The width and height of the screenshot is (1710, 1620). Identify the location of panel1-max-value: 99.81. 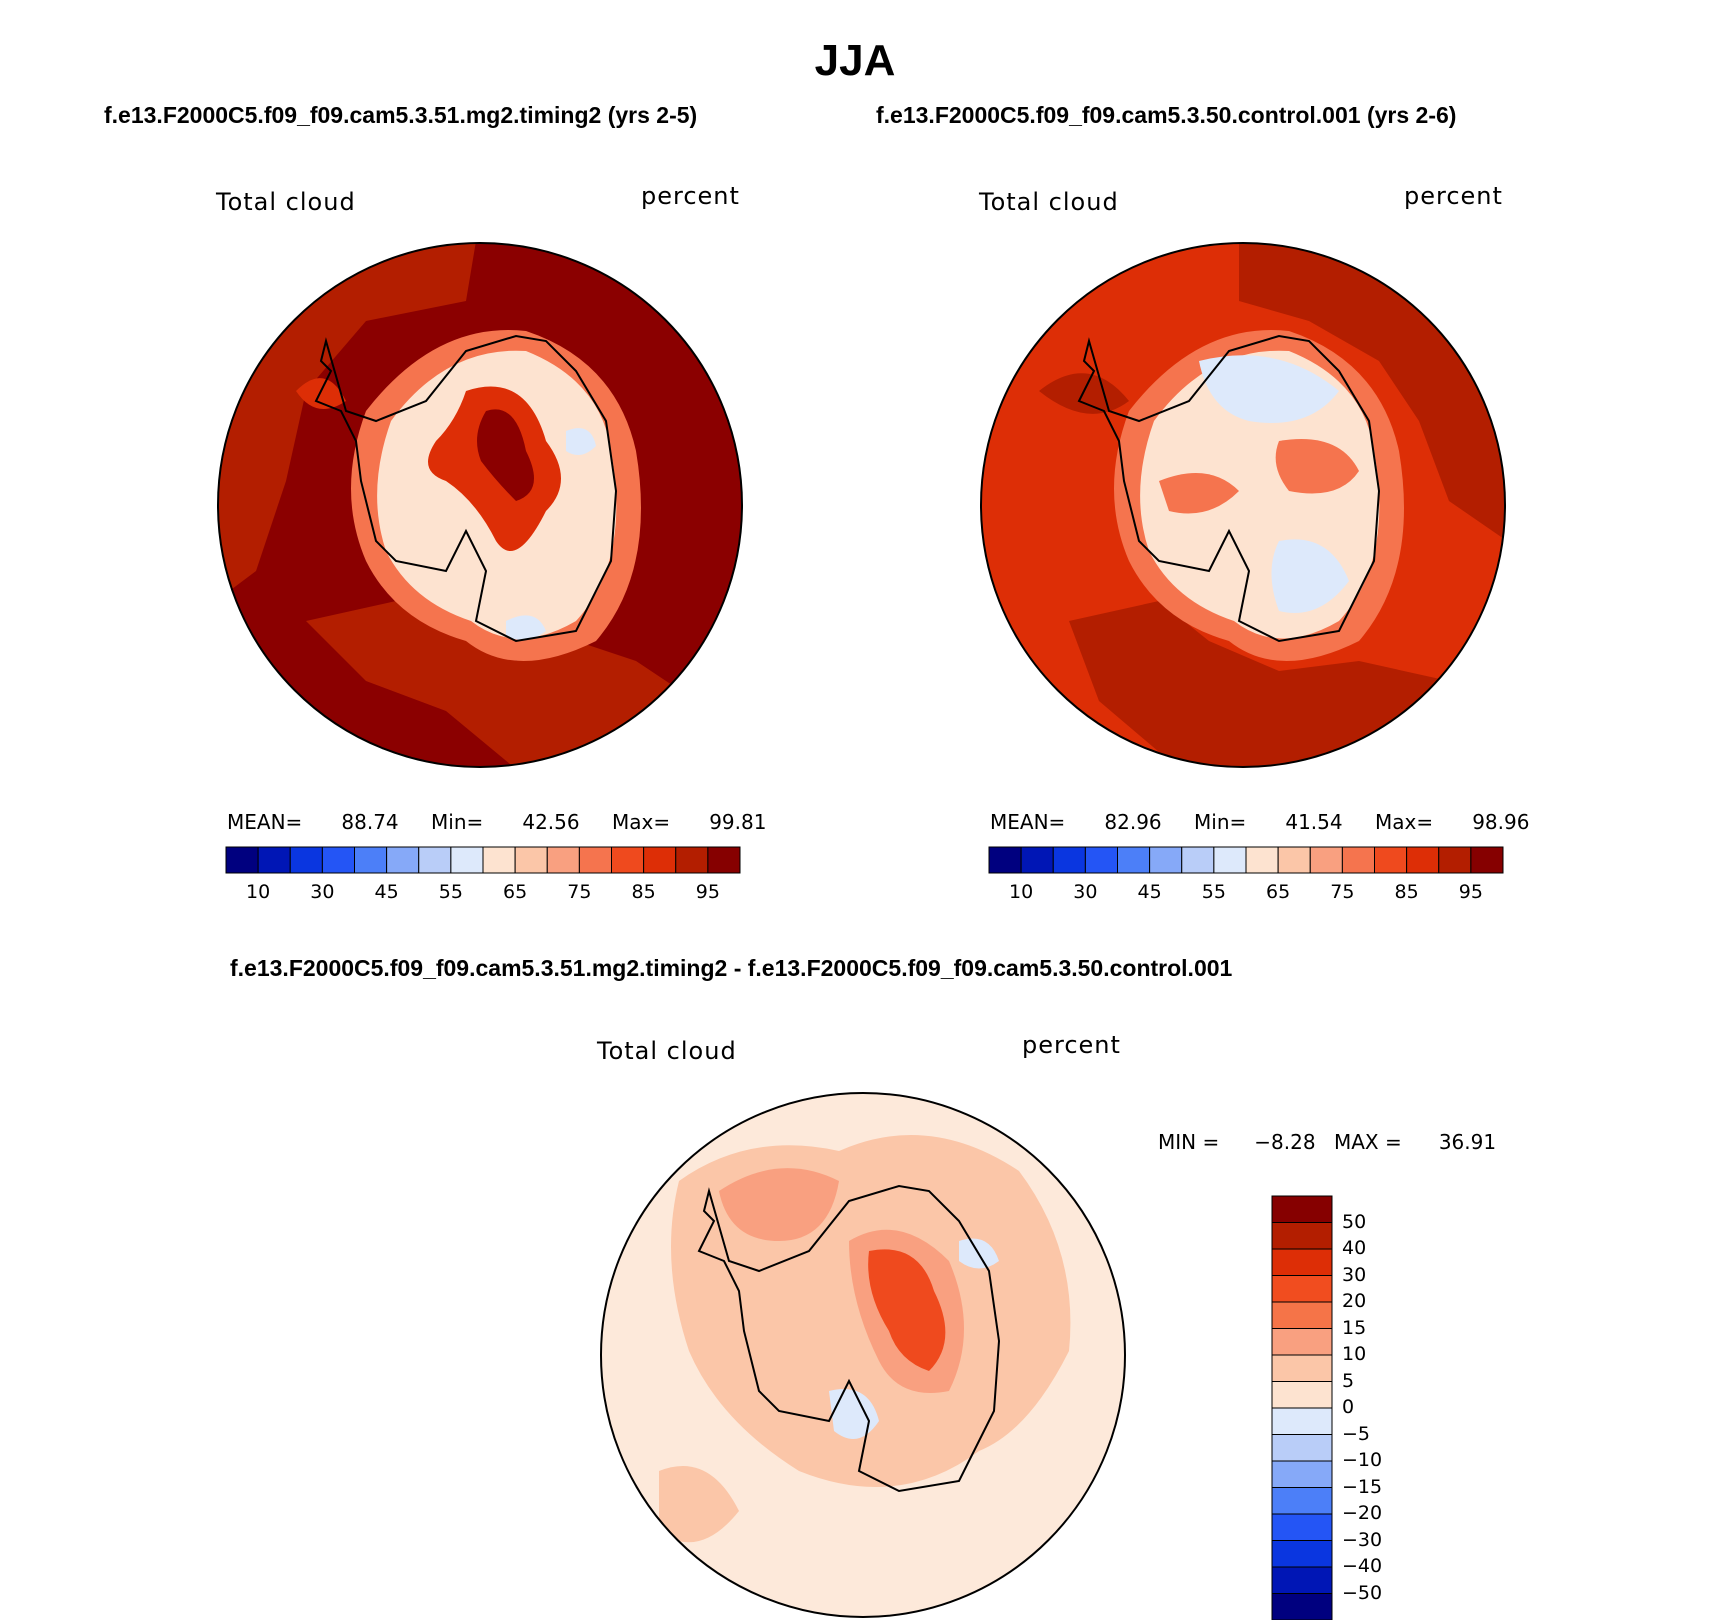
(721, 822).